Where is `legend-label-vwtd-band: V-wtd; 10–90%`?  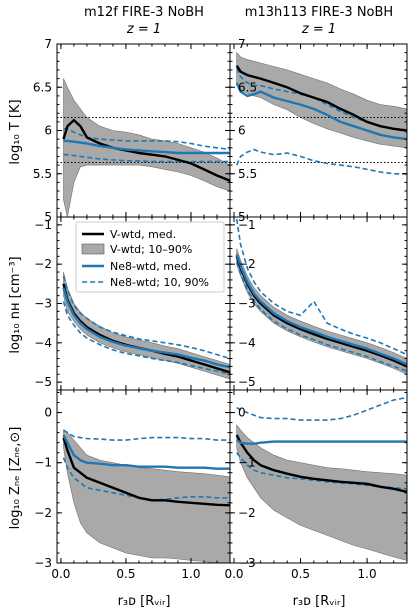 legend-label-vwtd-band: V-wtd; 10–90% is located at coordinates (151, 249).